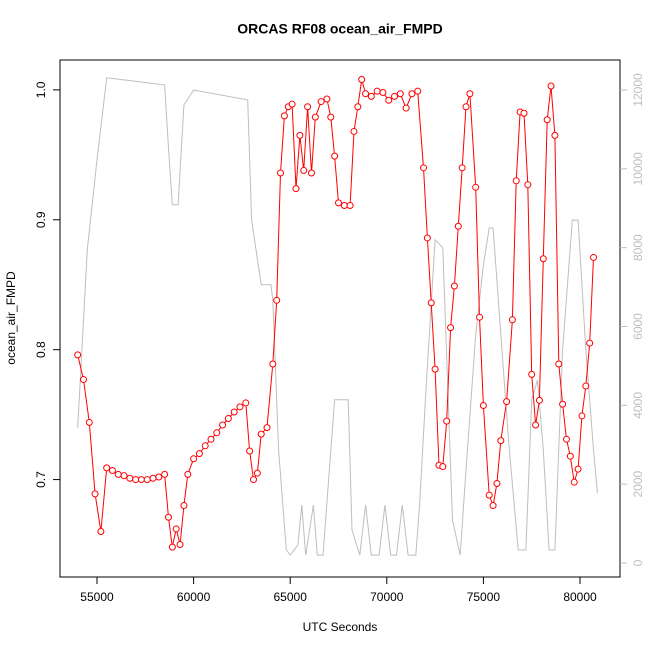  What do you see at coordinates (97, 597) in the screenshot?
I see `x-tick-label: 55000` at bounding box center [97, 597].